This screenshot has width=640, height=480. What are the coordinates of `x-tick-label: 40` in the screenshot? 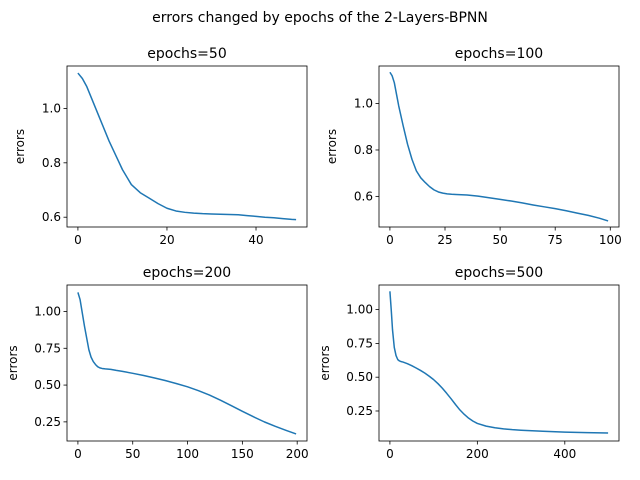 It's located at (255, 240).